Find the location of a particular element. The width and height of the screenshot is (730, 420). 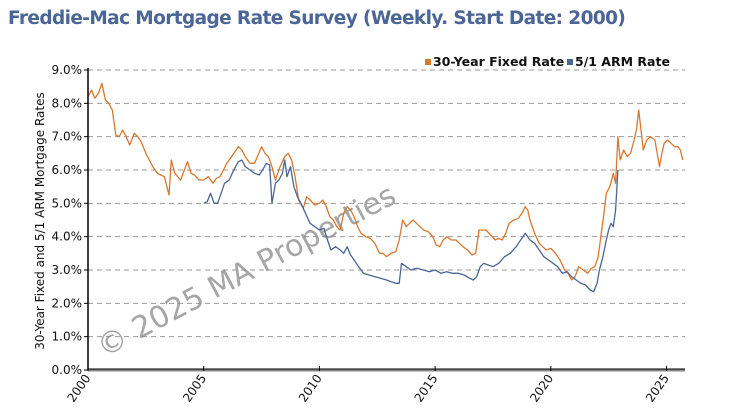

y-tick-labels: 0.0% 1.0% 2.0% 3.0% 4.0% 5.0% 6.0% 7.0% 8.0% 9.0% is located at coordinates (67, 220).